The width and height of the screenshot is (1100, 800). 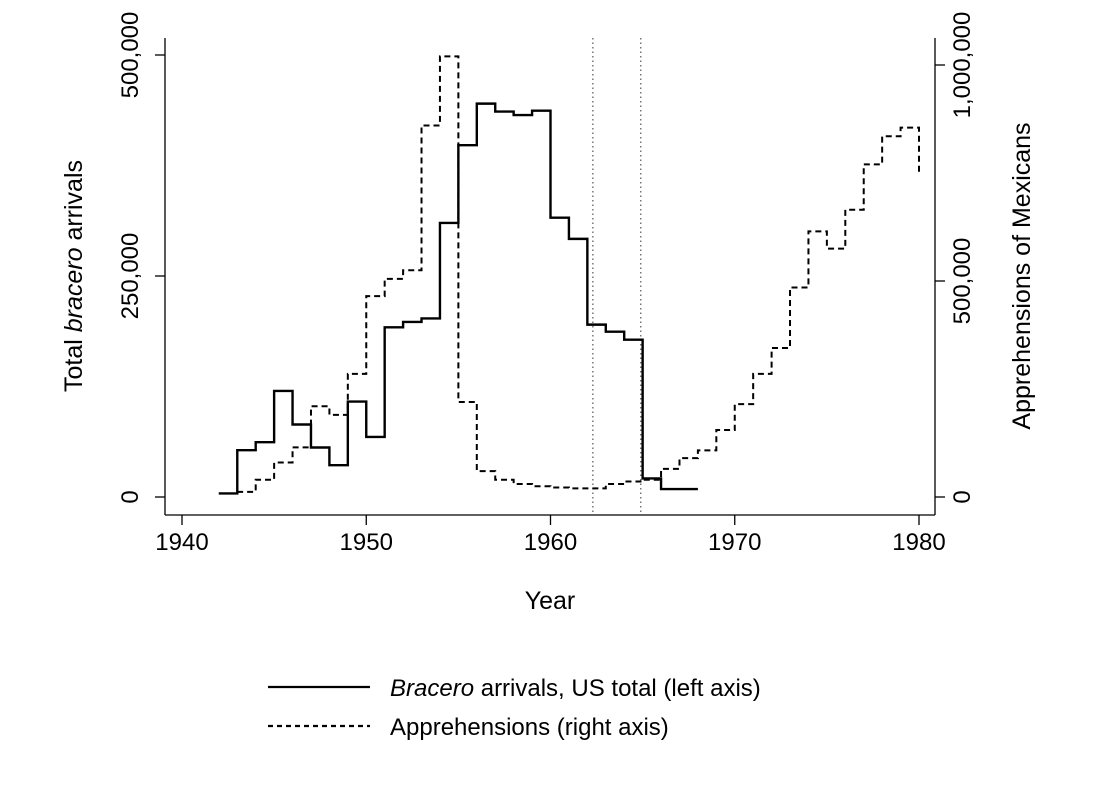 What do you see at coordinates (529, 727) in the screenshot?
I see `legend-label-apprehensions: Apprehensions (right axis)` at bounding box center [529, 727].